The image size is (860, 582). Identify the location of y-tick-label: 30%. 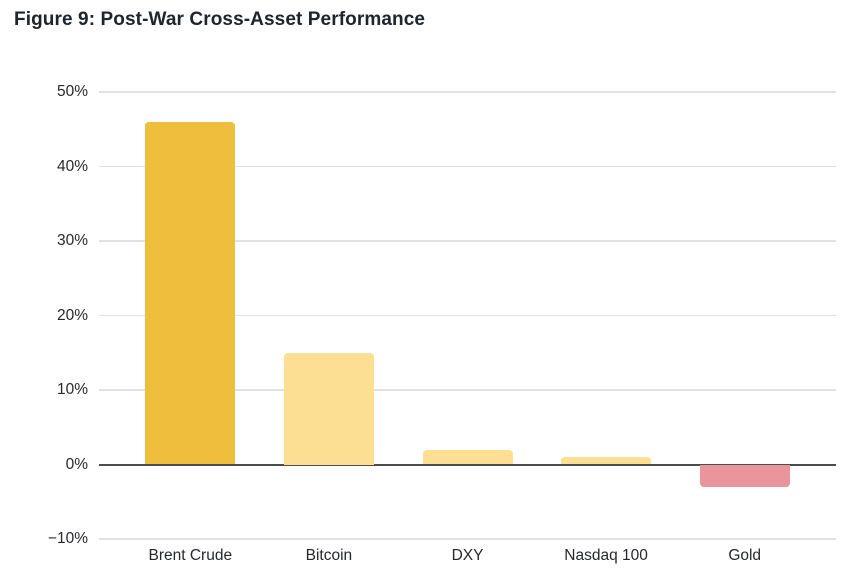
(72, 240).